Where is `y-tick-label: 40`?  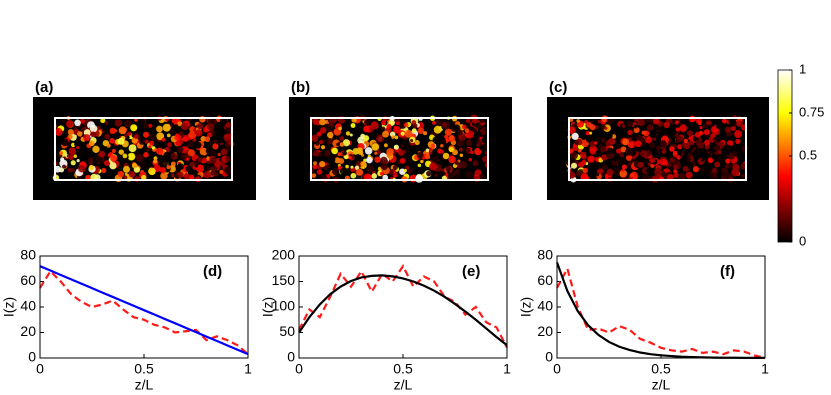 y-tick-label: 40 is located at coordinates (28, 306).